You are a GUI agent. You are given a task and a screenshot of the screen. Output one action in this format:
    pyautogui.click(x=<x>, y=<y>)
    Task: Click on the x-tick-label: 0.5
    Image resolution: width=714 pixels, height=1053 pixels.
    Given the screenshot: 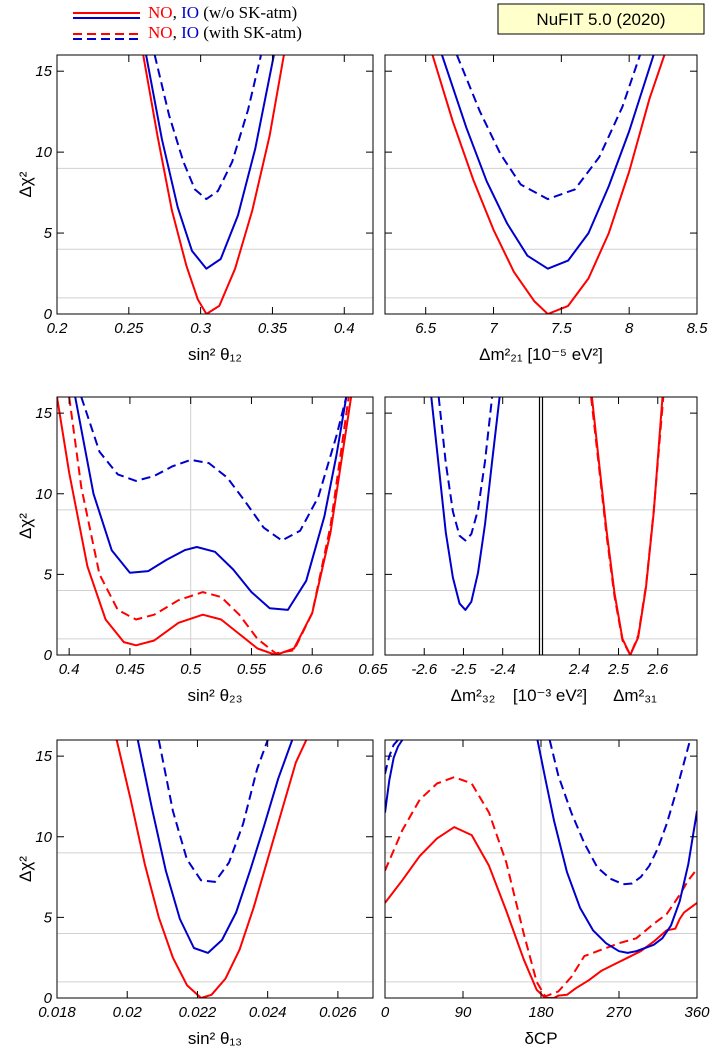 What is the action you would take?
    pyautogui.click(x=191, y=669)
    